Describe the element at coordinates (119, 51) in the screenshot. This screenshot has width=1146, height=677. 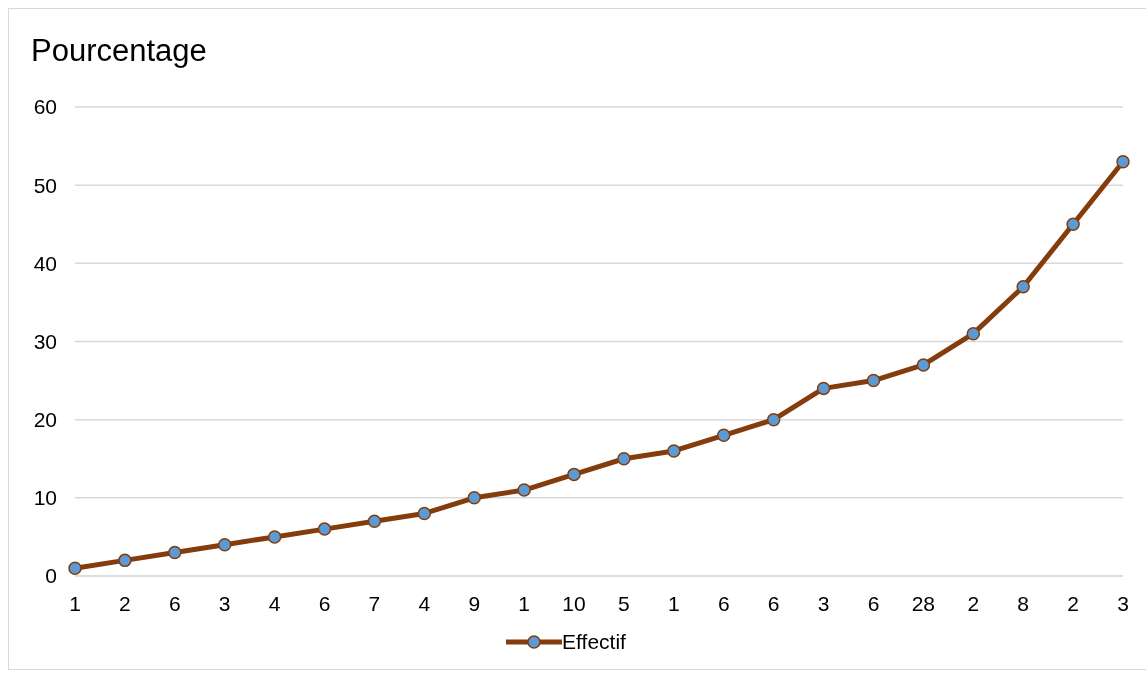
I see `chart-title: Pourcentage` at that location.